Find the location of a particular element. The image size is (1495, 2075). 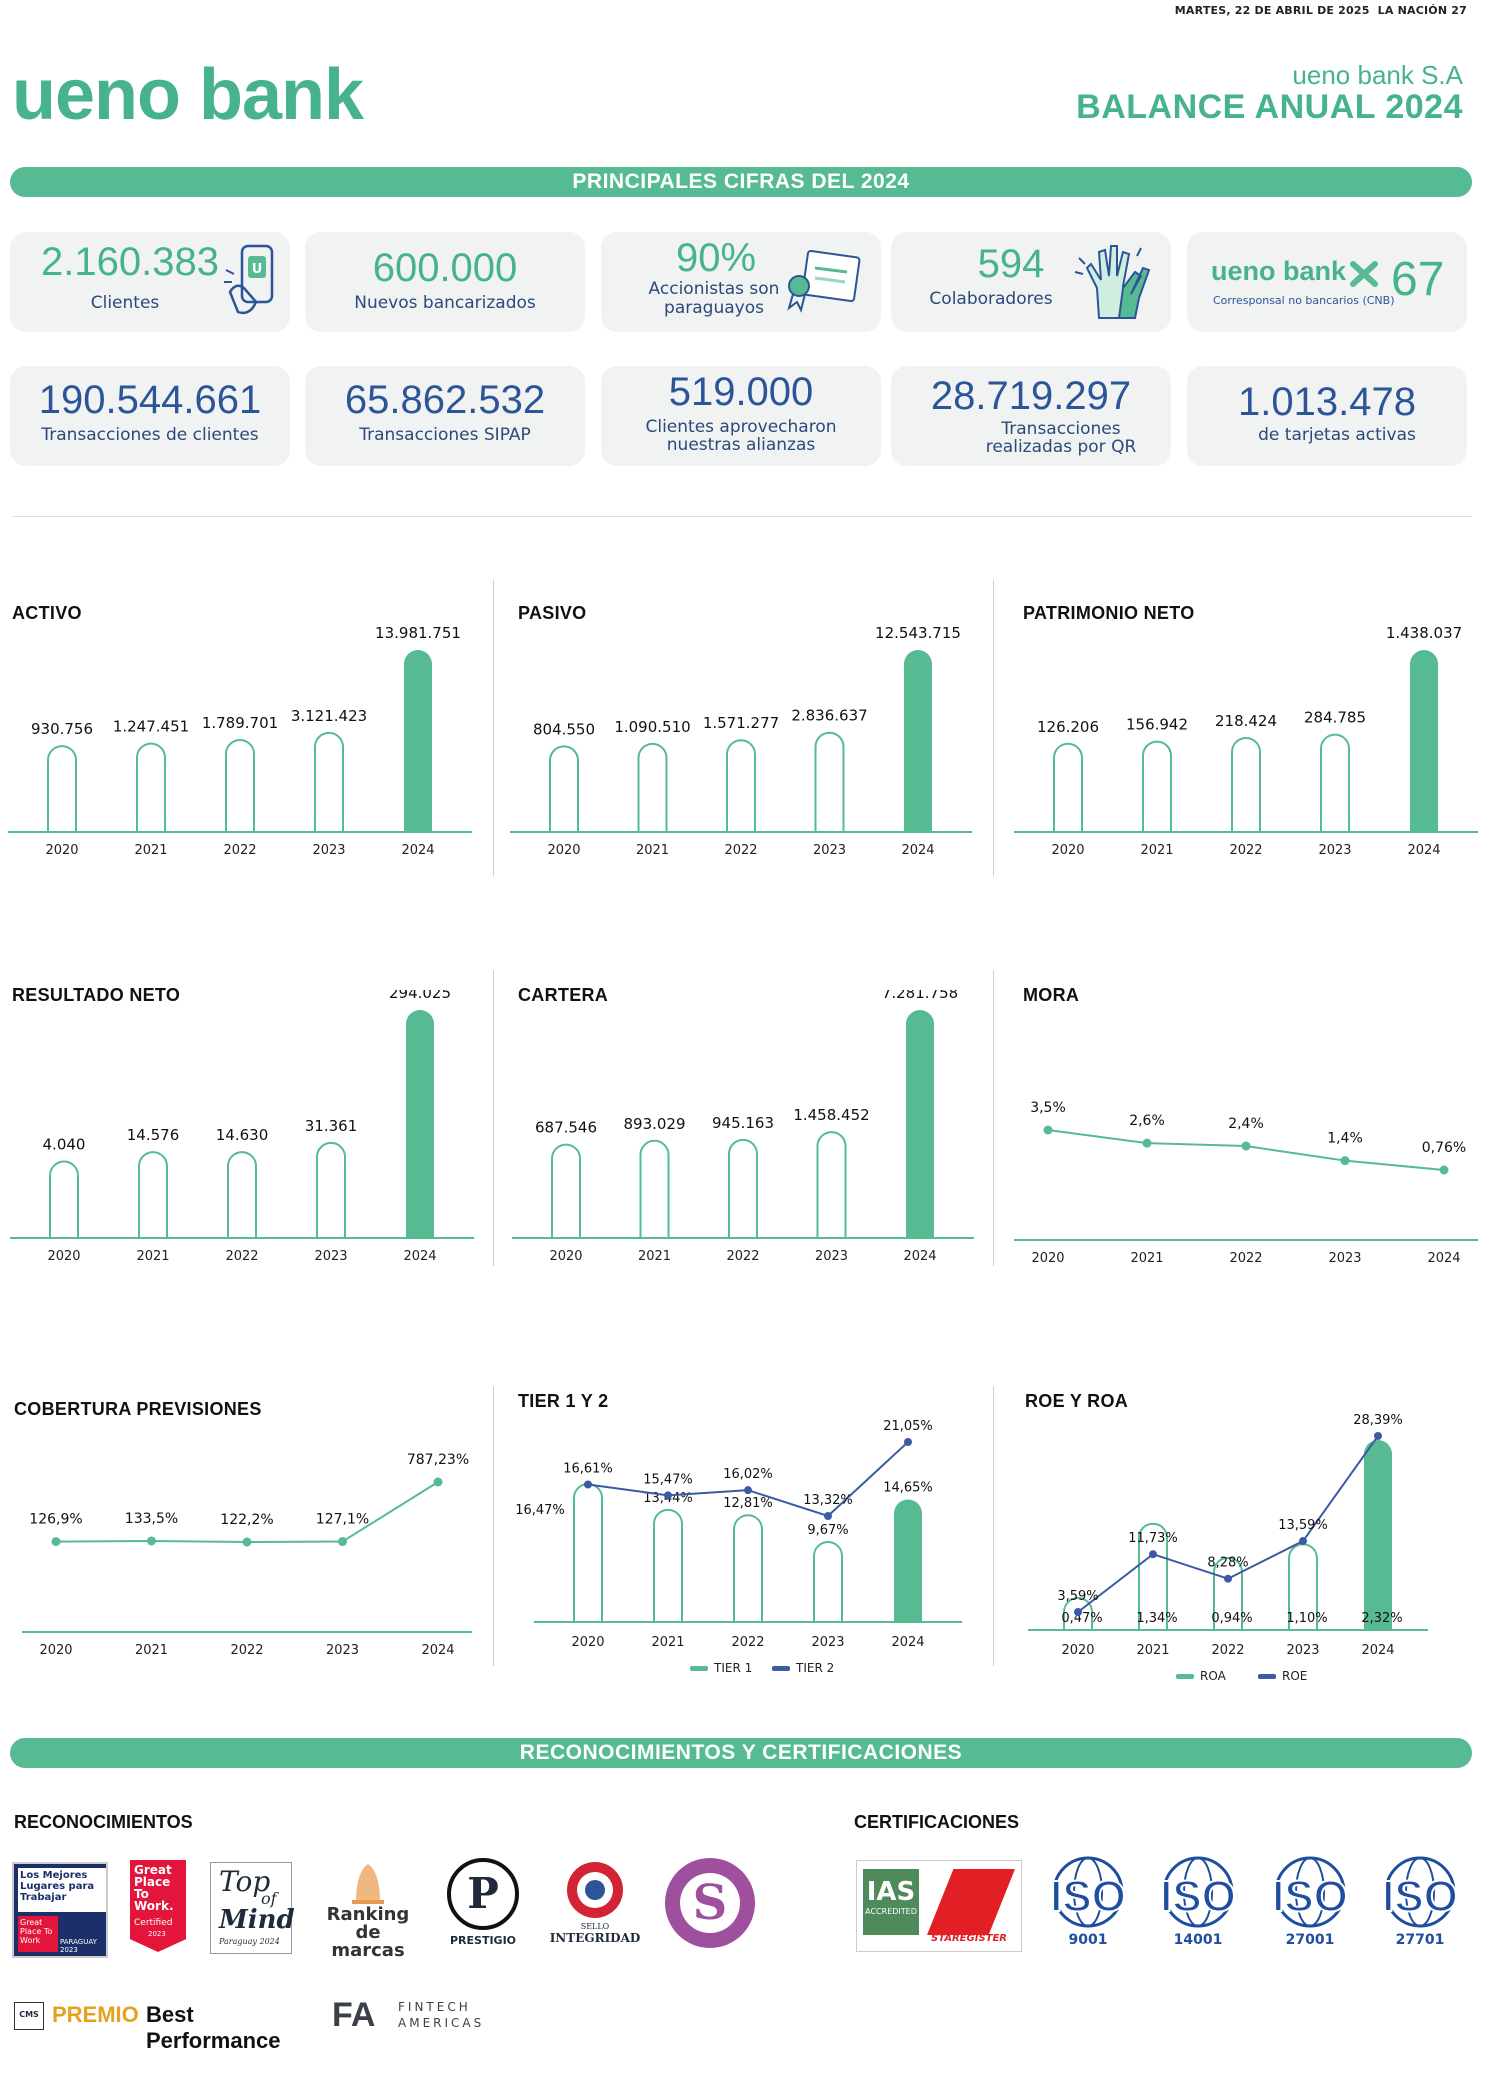

chart-title-tier: TIER 1 Y 2 is located at coordinates (563, 1401).